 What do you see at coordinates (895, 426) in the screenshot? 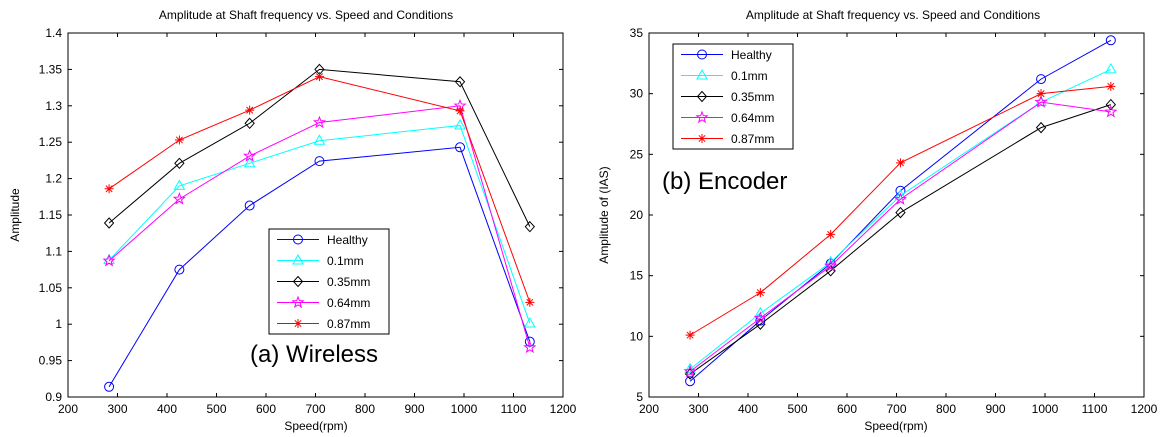
I see `x-axis-label: Speed(rpm)` at bounding box center [895, 426].